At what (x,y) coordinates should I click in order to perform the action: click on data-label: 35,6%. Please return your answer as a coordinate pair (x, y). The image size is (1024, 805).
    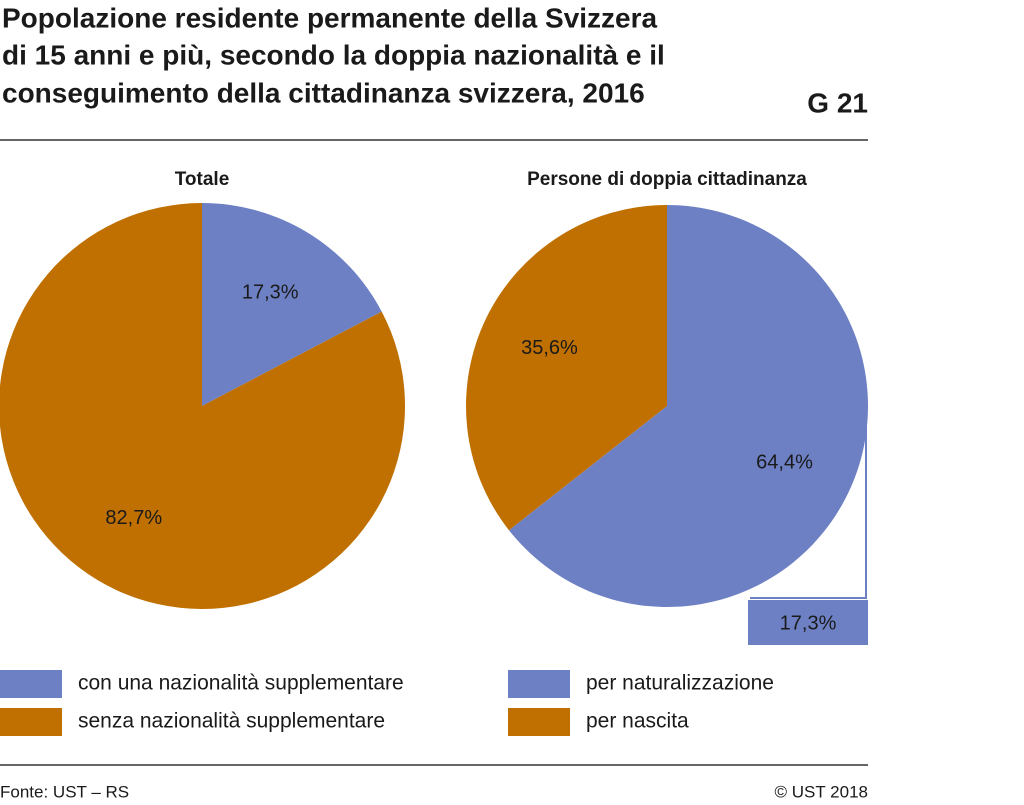
    Looking at the image, I should click on (549, 348).